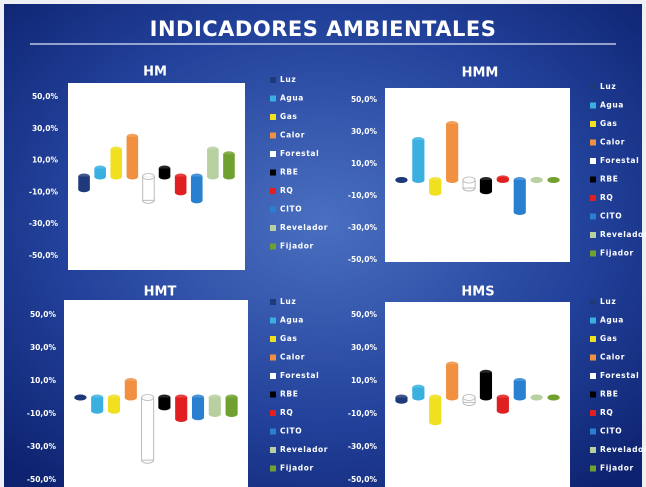 This screenshot has width=646, height=487. Describe the element at coordinates (292, 357) in the screenshot. I see `legend-label: Calor` at that location.